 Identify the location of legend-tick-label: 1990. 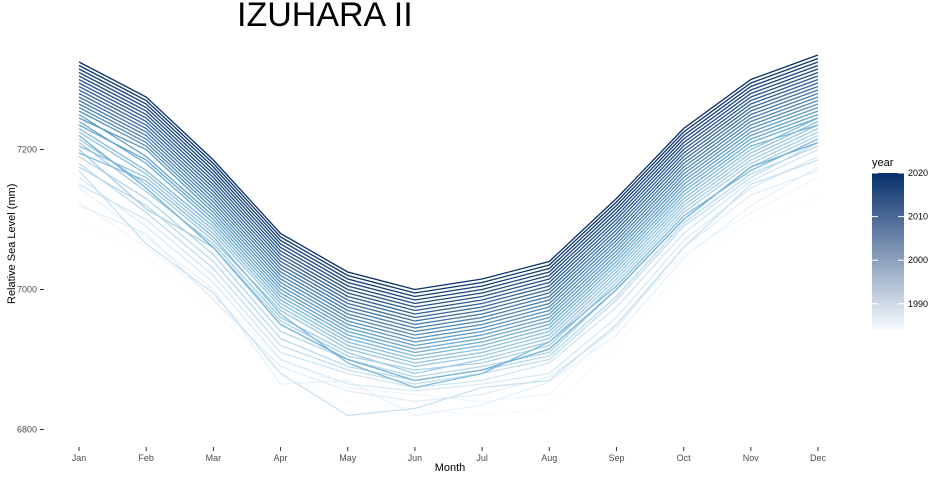
(918, 304).